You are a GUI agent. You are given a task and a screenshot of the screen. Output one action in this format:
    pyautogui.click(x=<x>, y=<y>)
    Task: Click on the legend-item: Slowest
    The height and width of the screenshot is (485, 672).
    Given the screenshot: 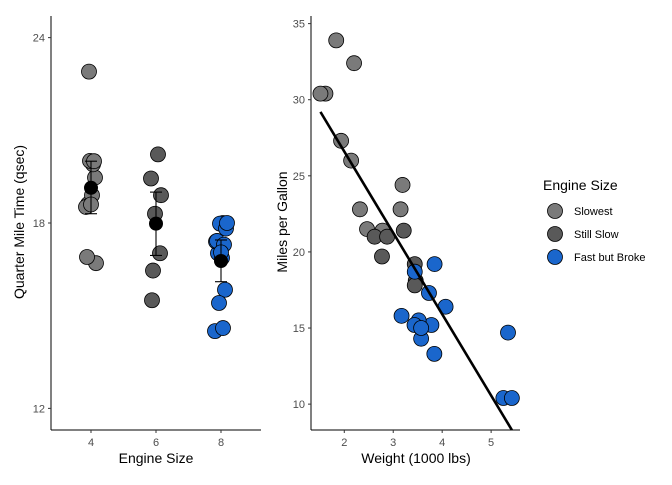 What is the action you would take?
    pyautogui.click(x=580, y=211)
    